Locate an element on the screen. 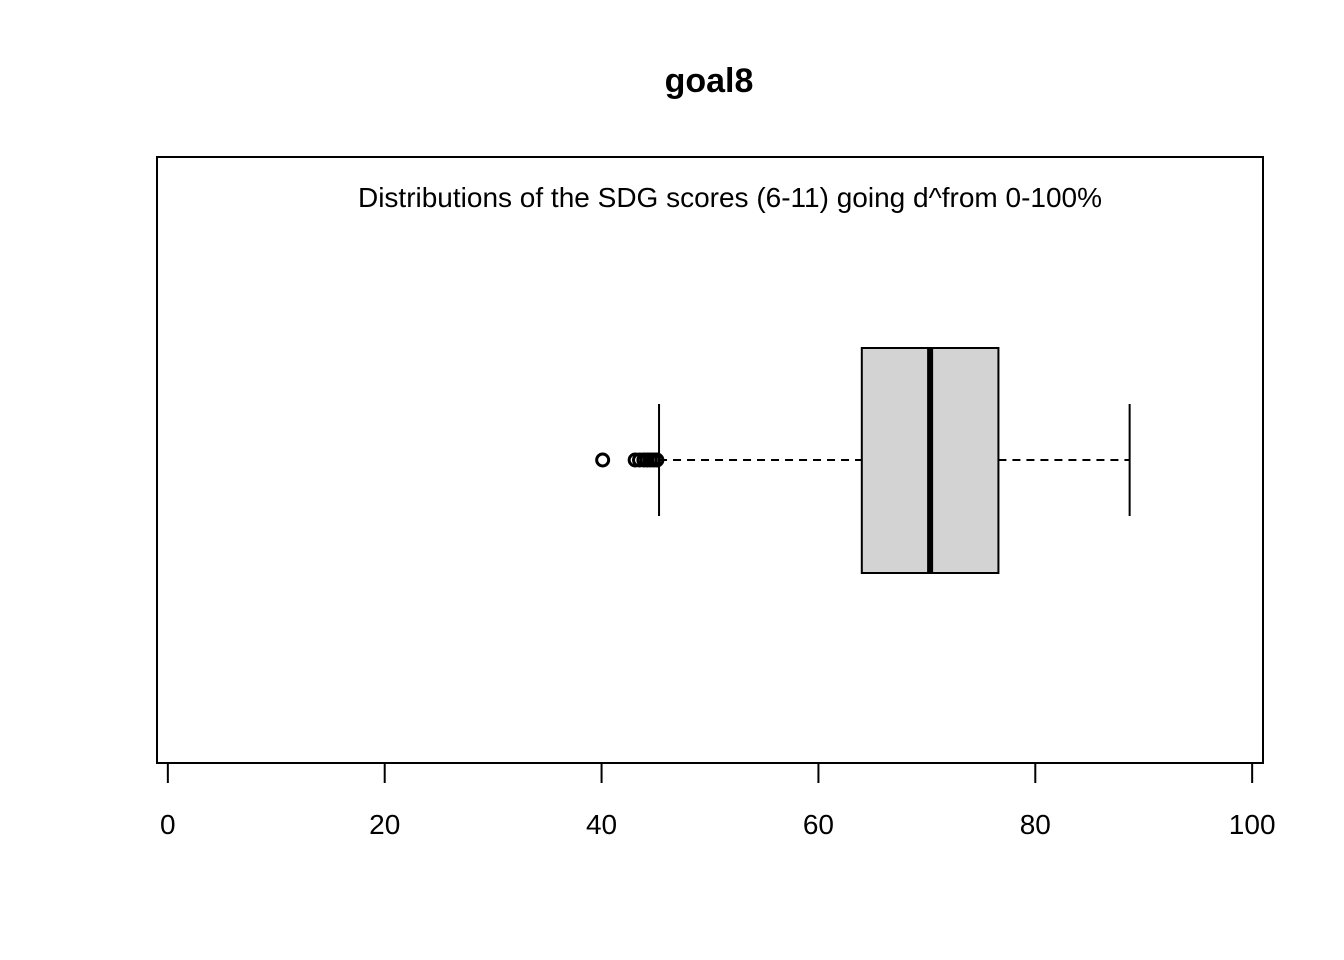  x-tick-label: 100 is located at coordinates (1252, 824).